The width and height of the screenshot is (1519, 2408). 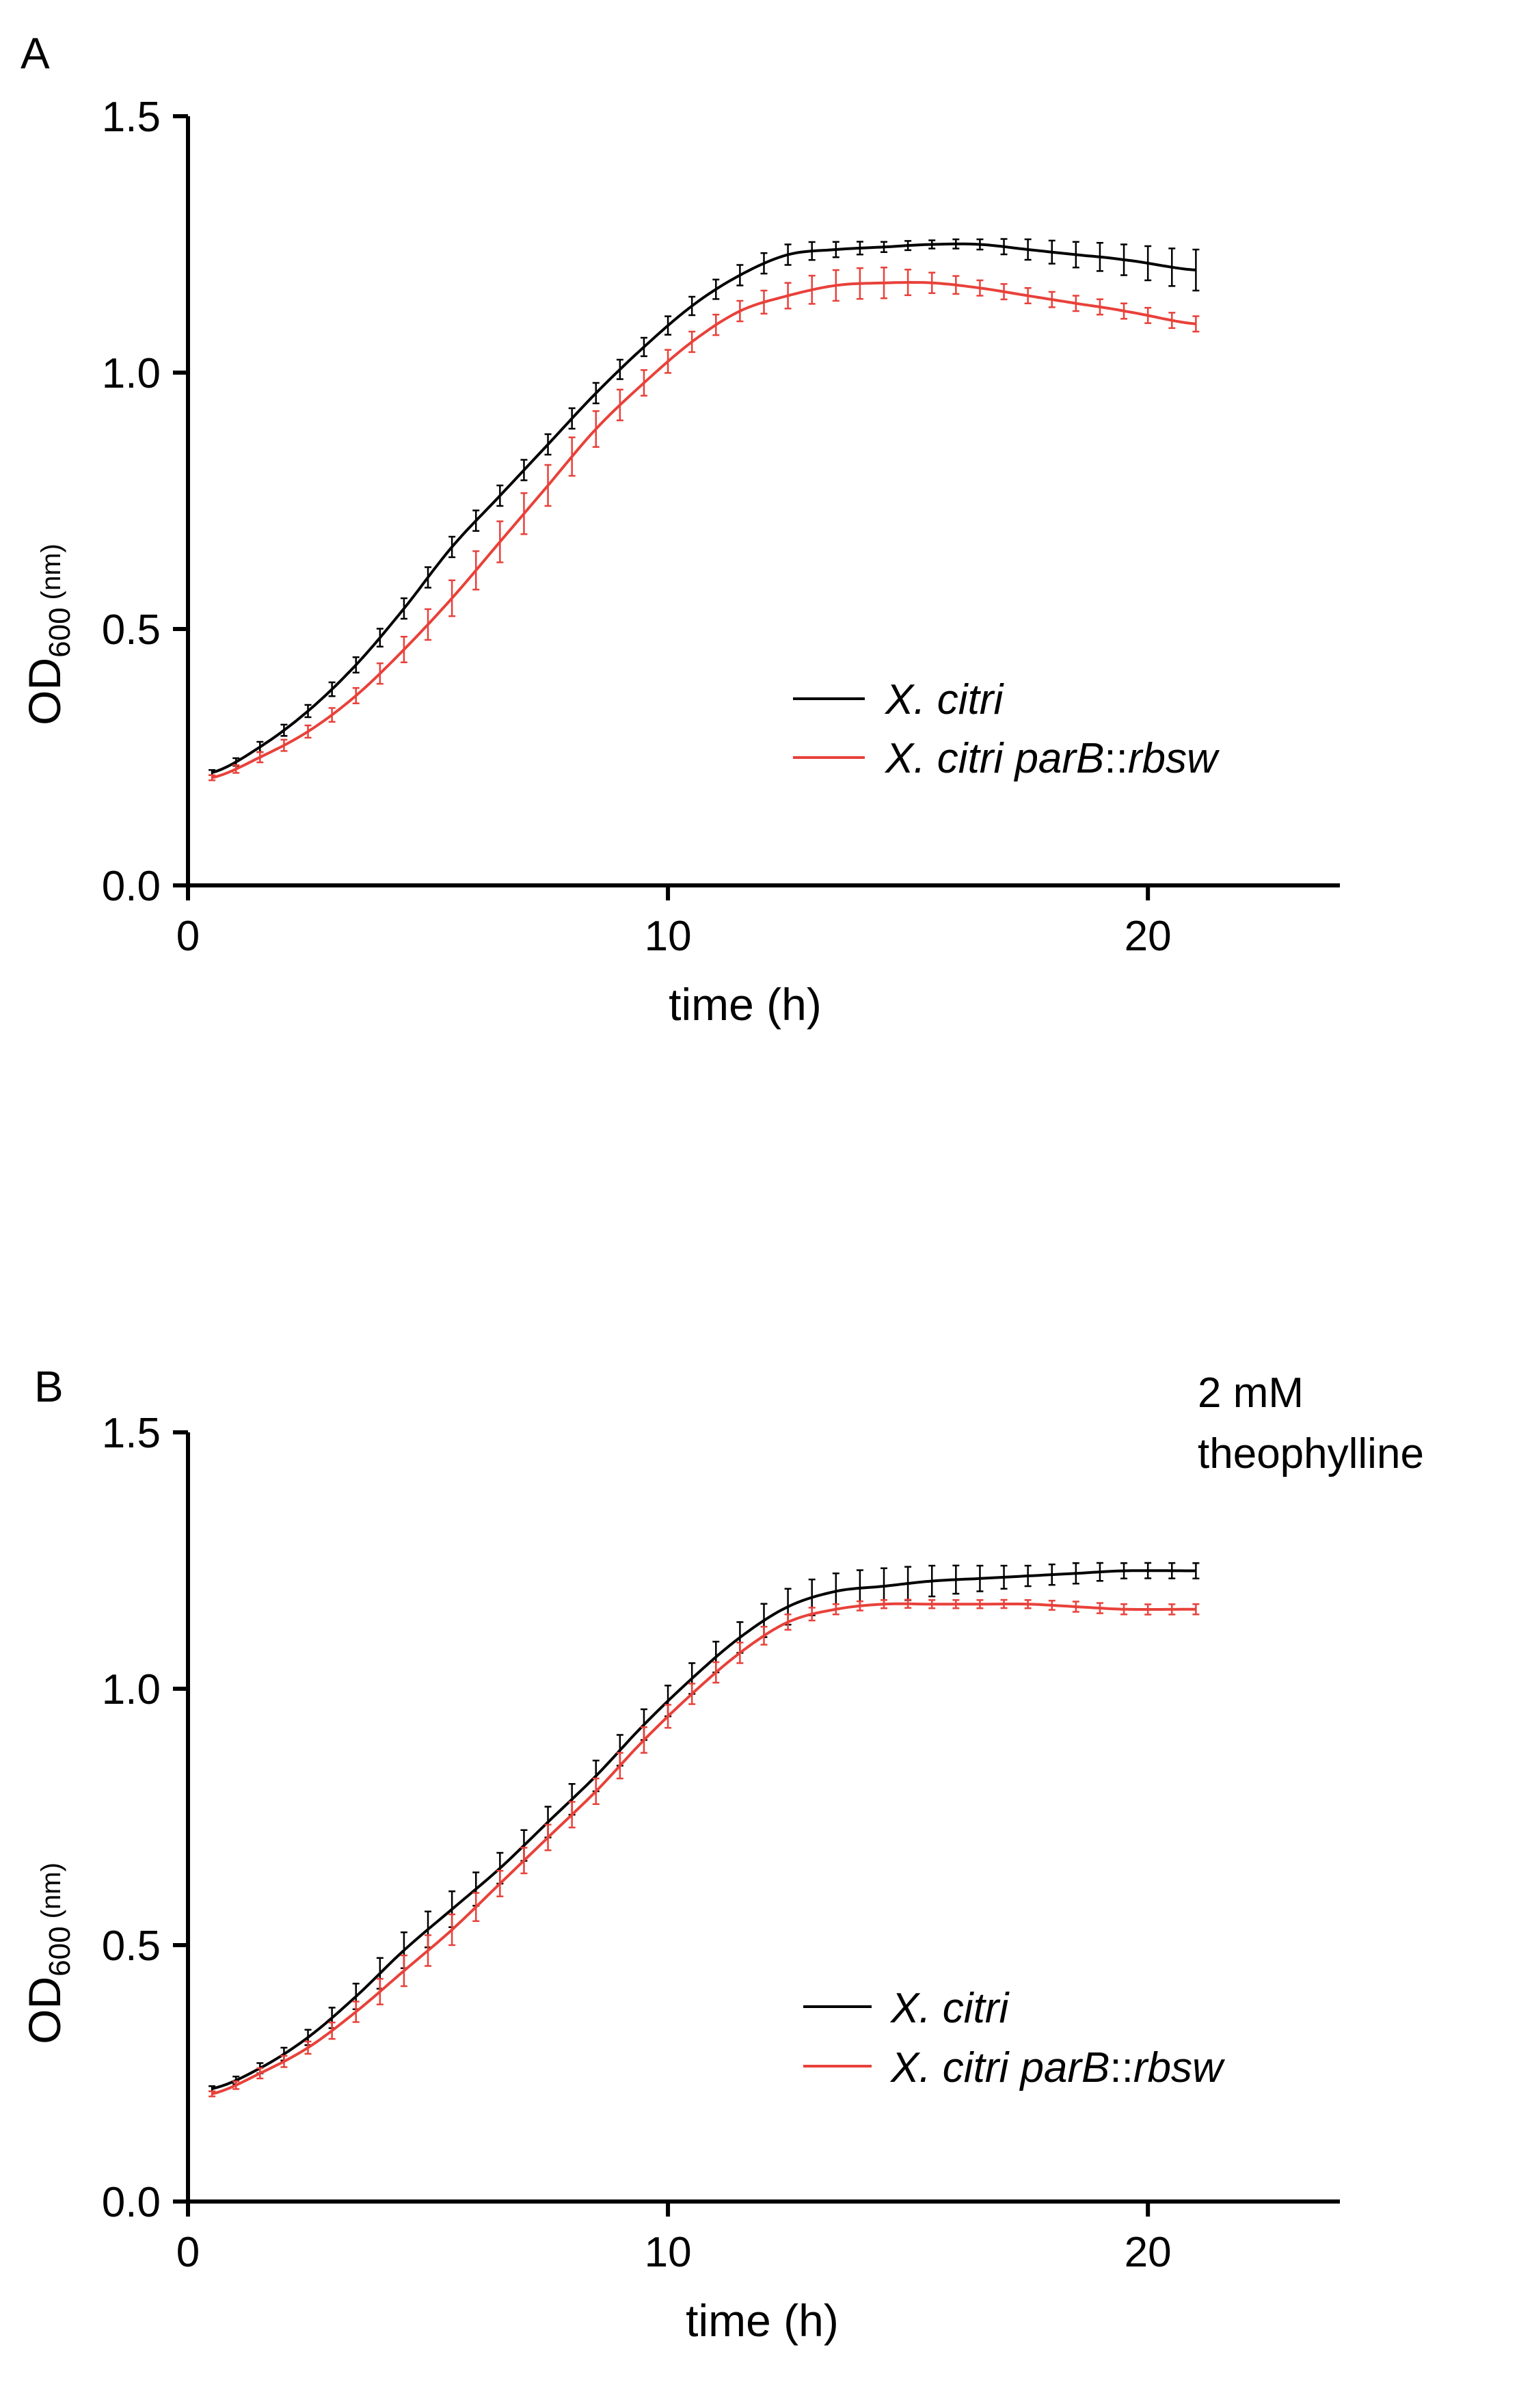 I want to click on panel-a-series-wild-type, so click(x=704, y=507).